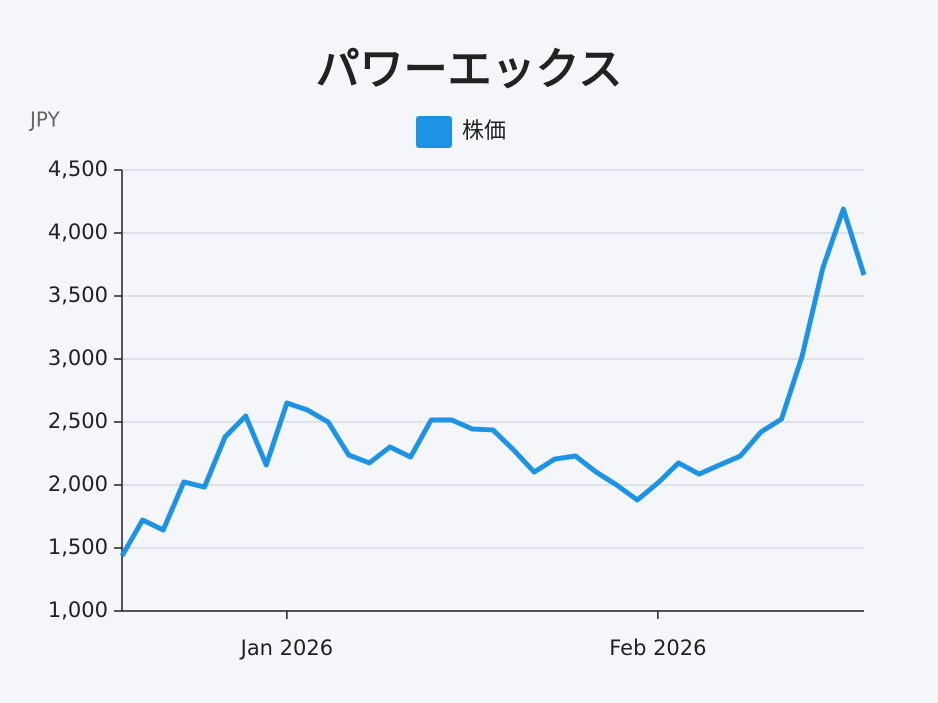 This screenshot has height=703, width=938. What do you see at coordinates (78, 610) in the screenshot?
I see `y-tick-label: 1,000` at bounding box center [78, 610].